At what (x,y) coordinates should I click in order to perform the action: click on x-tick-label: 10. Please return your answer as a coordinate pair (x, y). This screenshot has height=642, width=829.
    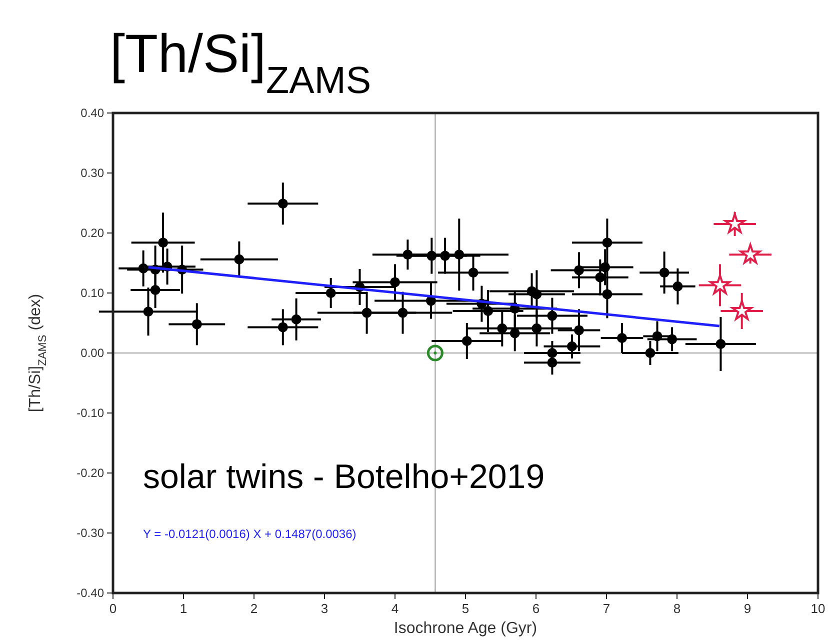
    Looking at the image, I should click on (818, 608).